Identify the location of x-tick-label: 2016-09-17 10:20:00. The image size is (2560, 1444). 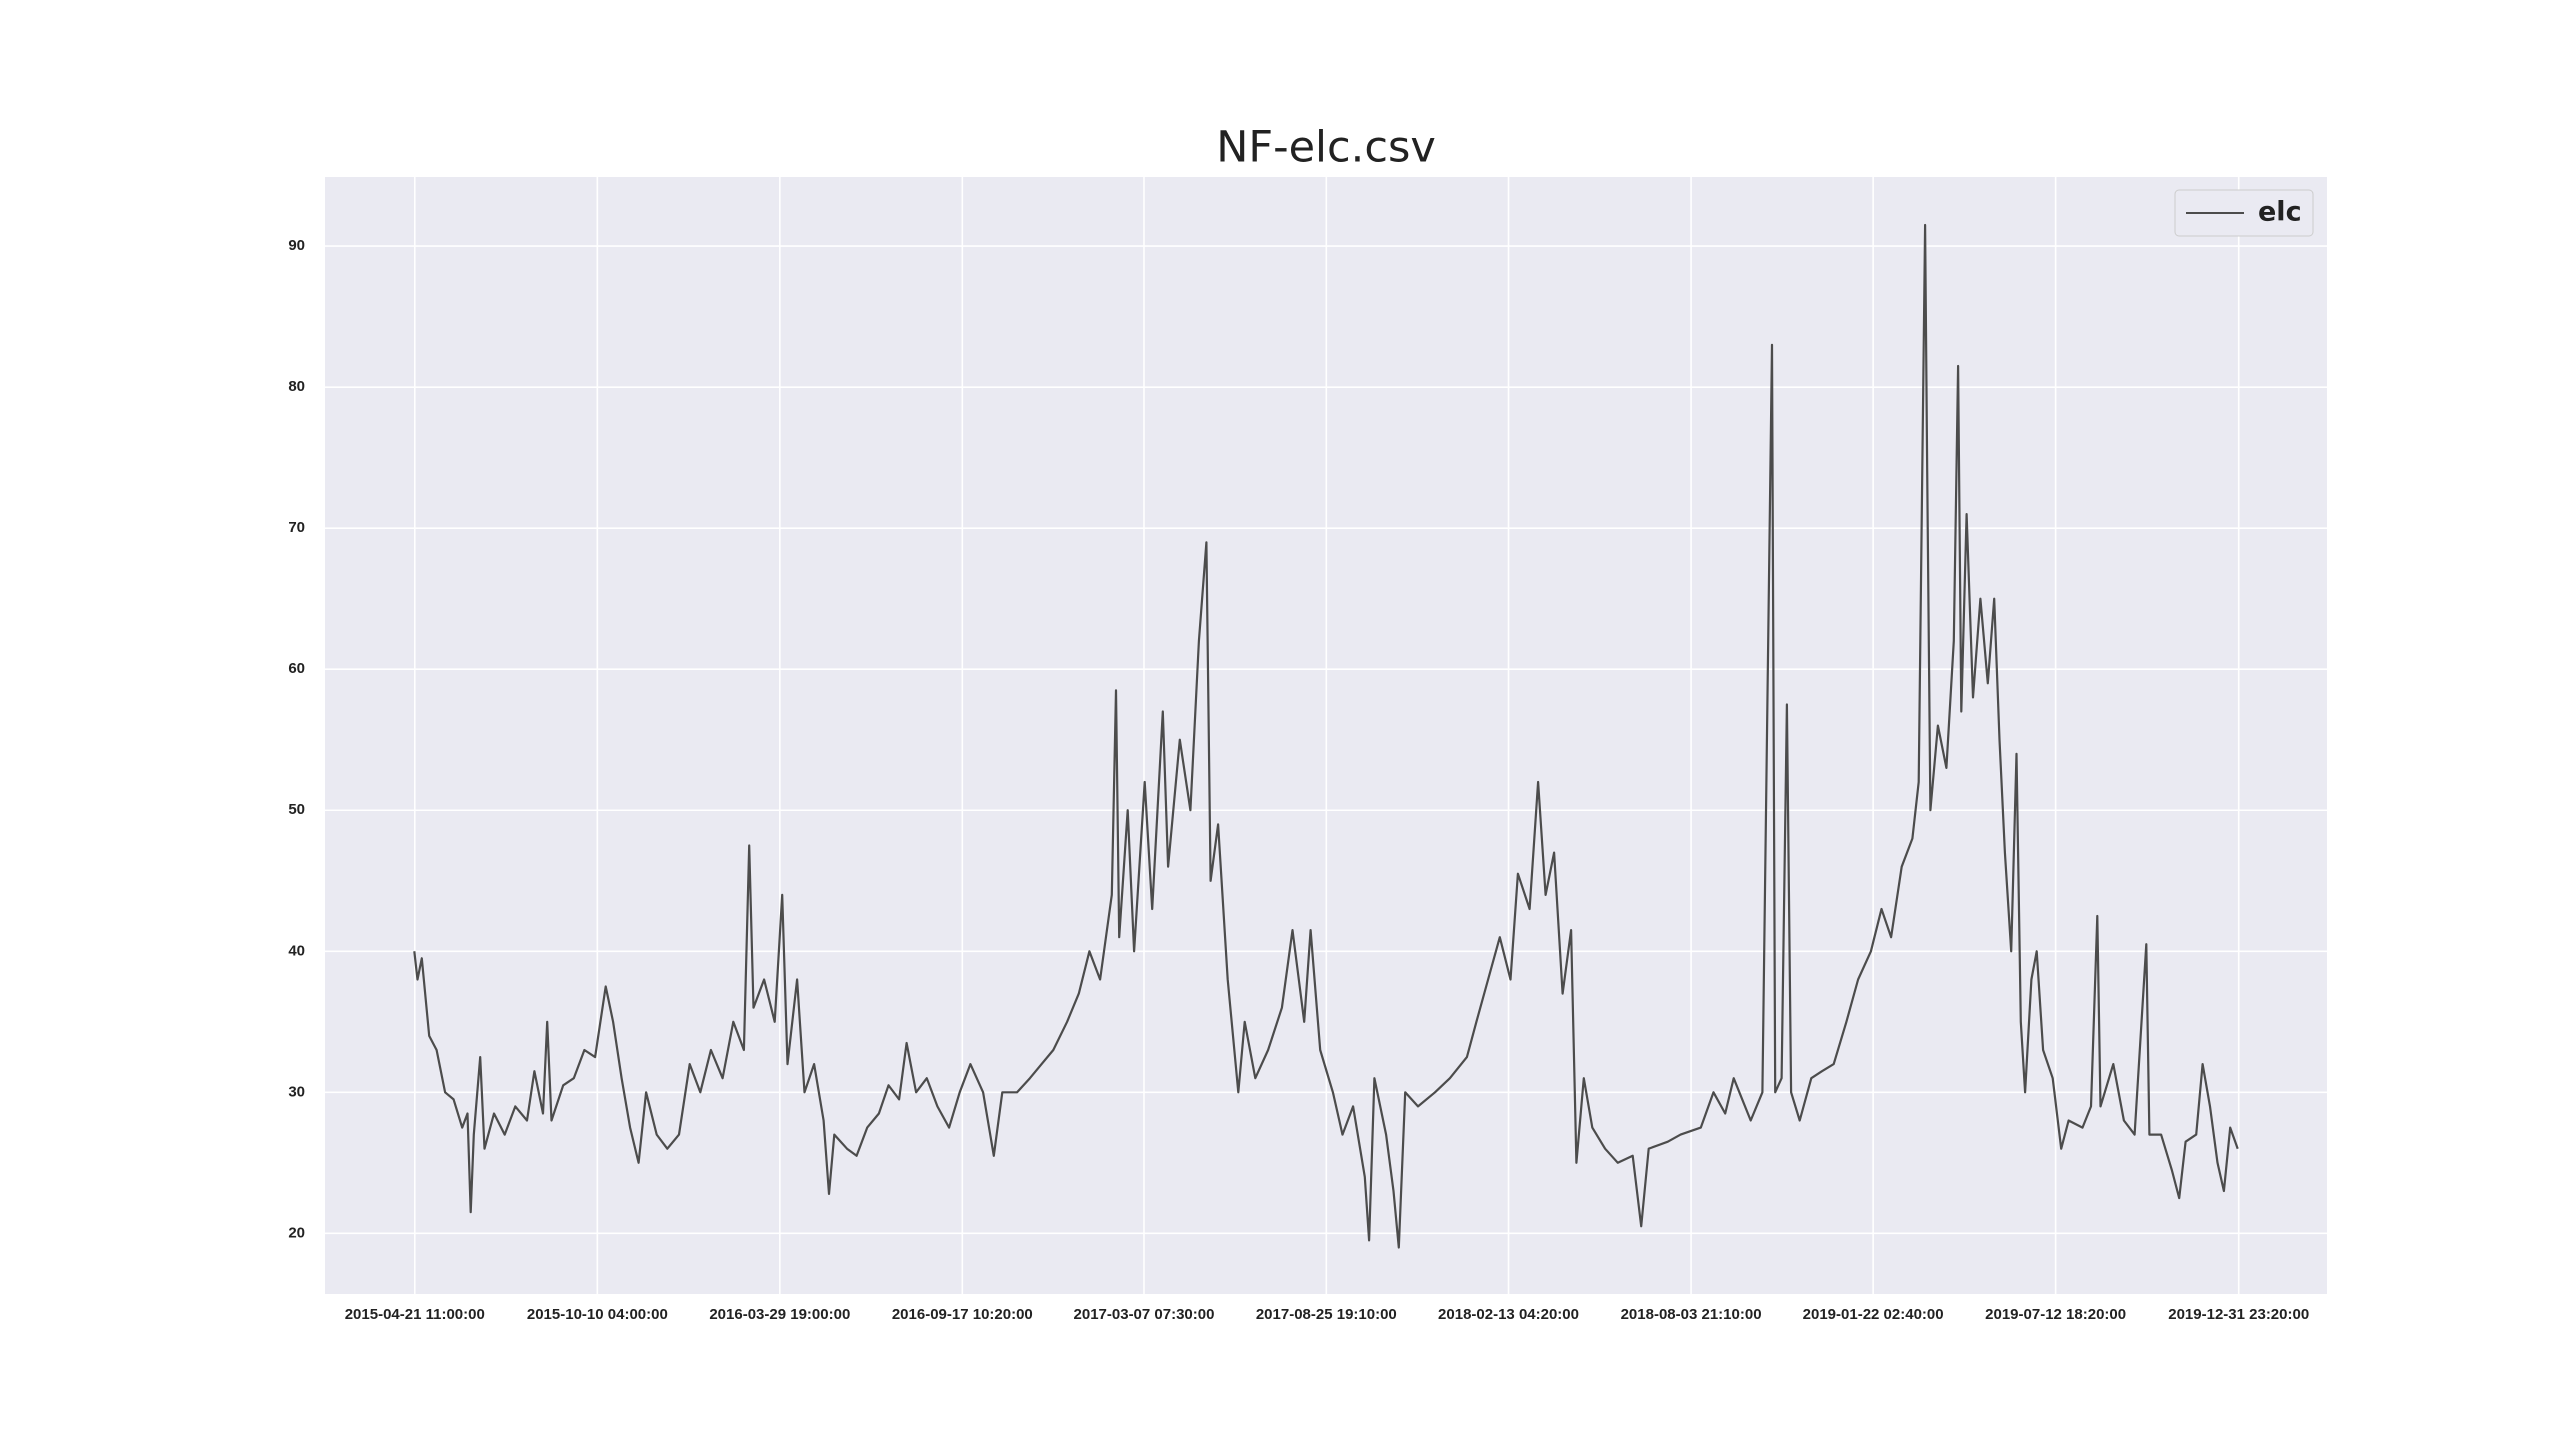
(962, 1314).